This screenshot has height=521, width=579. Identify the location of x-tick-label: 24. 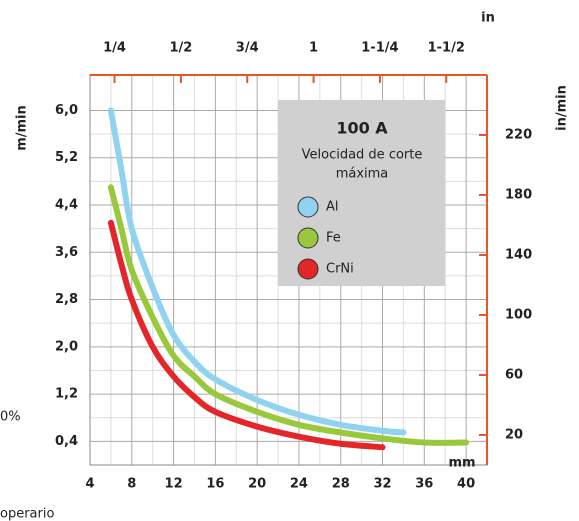
(299, 484).